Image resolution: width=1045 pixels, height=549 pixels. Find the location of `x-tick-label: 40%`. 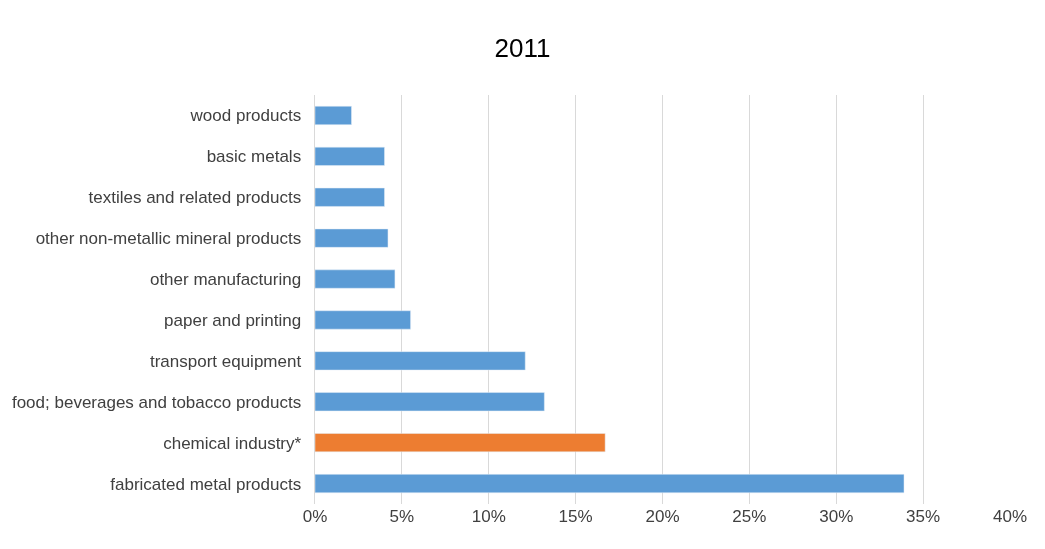

x-tick-label: 40% is located at coordinates (1010, 516).